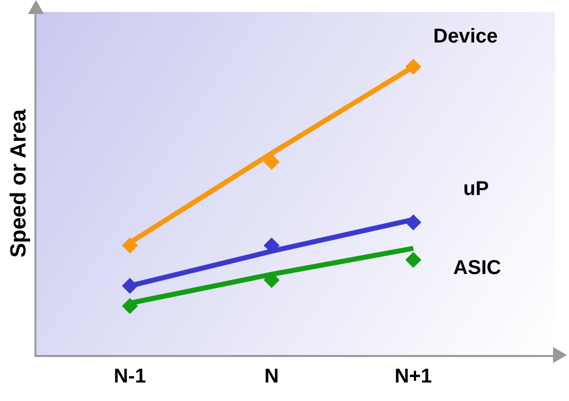 The height and width of the screenshot is (401, 569). What do you see at coordinates (476, 189) in the screenshot?
I see `text: uP` at bounding box center [476, 189].